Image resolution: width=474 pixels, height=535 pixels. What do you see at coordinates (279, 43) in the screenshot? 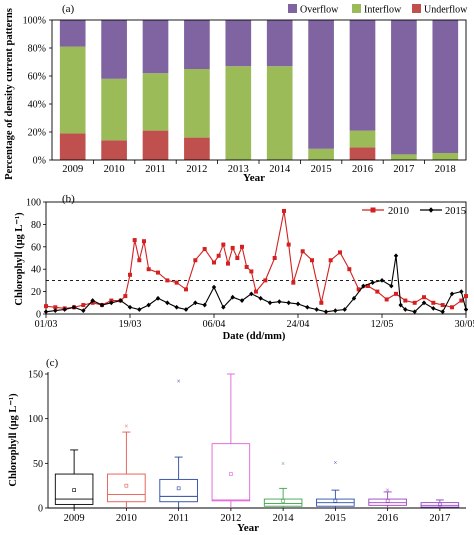
I see `bar-overflow-2014` at bounding box center [279, 43].